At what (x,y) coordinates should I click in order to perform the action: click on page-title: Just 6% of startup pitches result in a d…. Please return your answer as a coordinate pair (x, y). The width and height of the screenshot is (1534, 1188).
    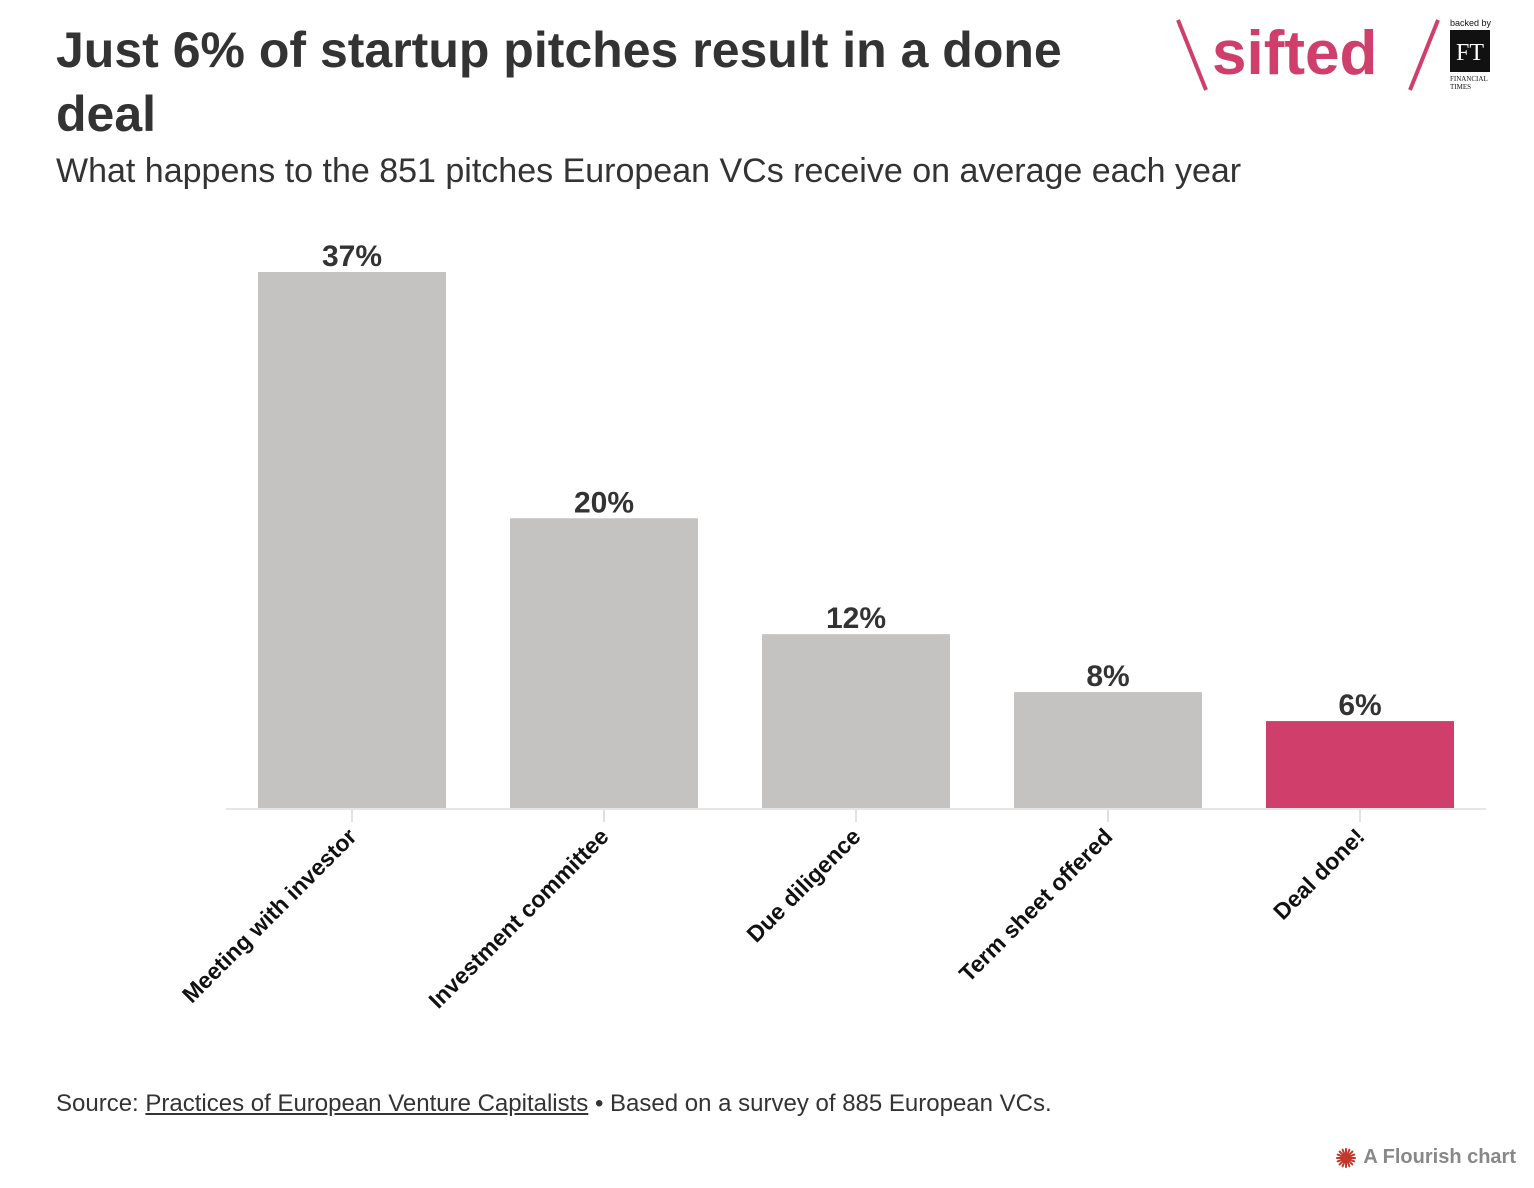
    Looking at the image, I should click on (559, 82).